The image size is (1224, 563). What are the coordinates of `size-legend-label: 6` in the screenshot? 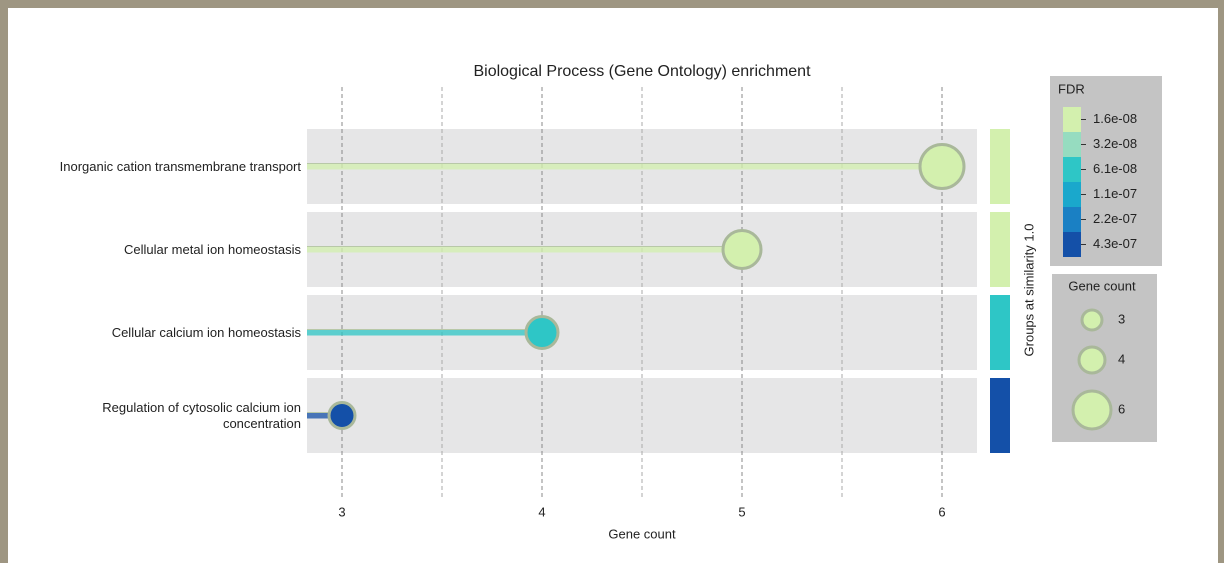 It's located at (1121, 408).